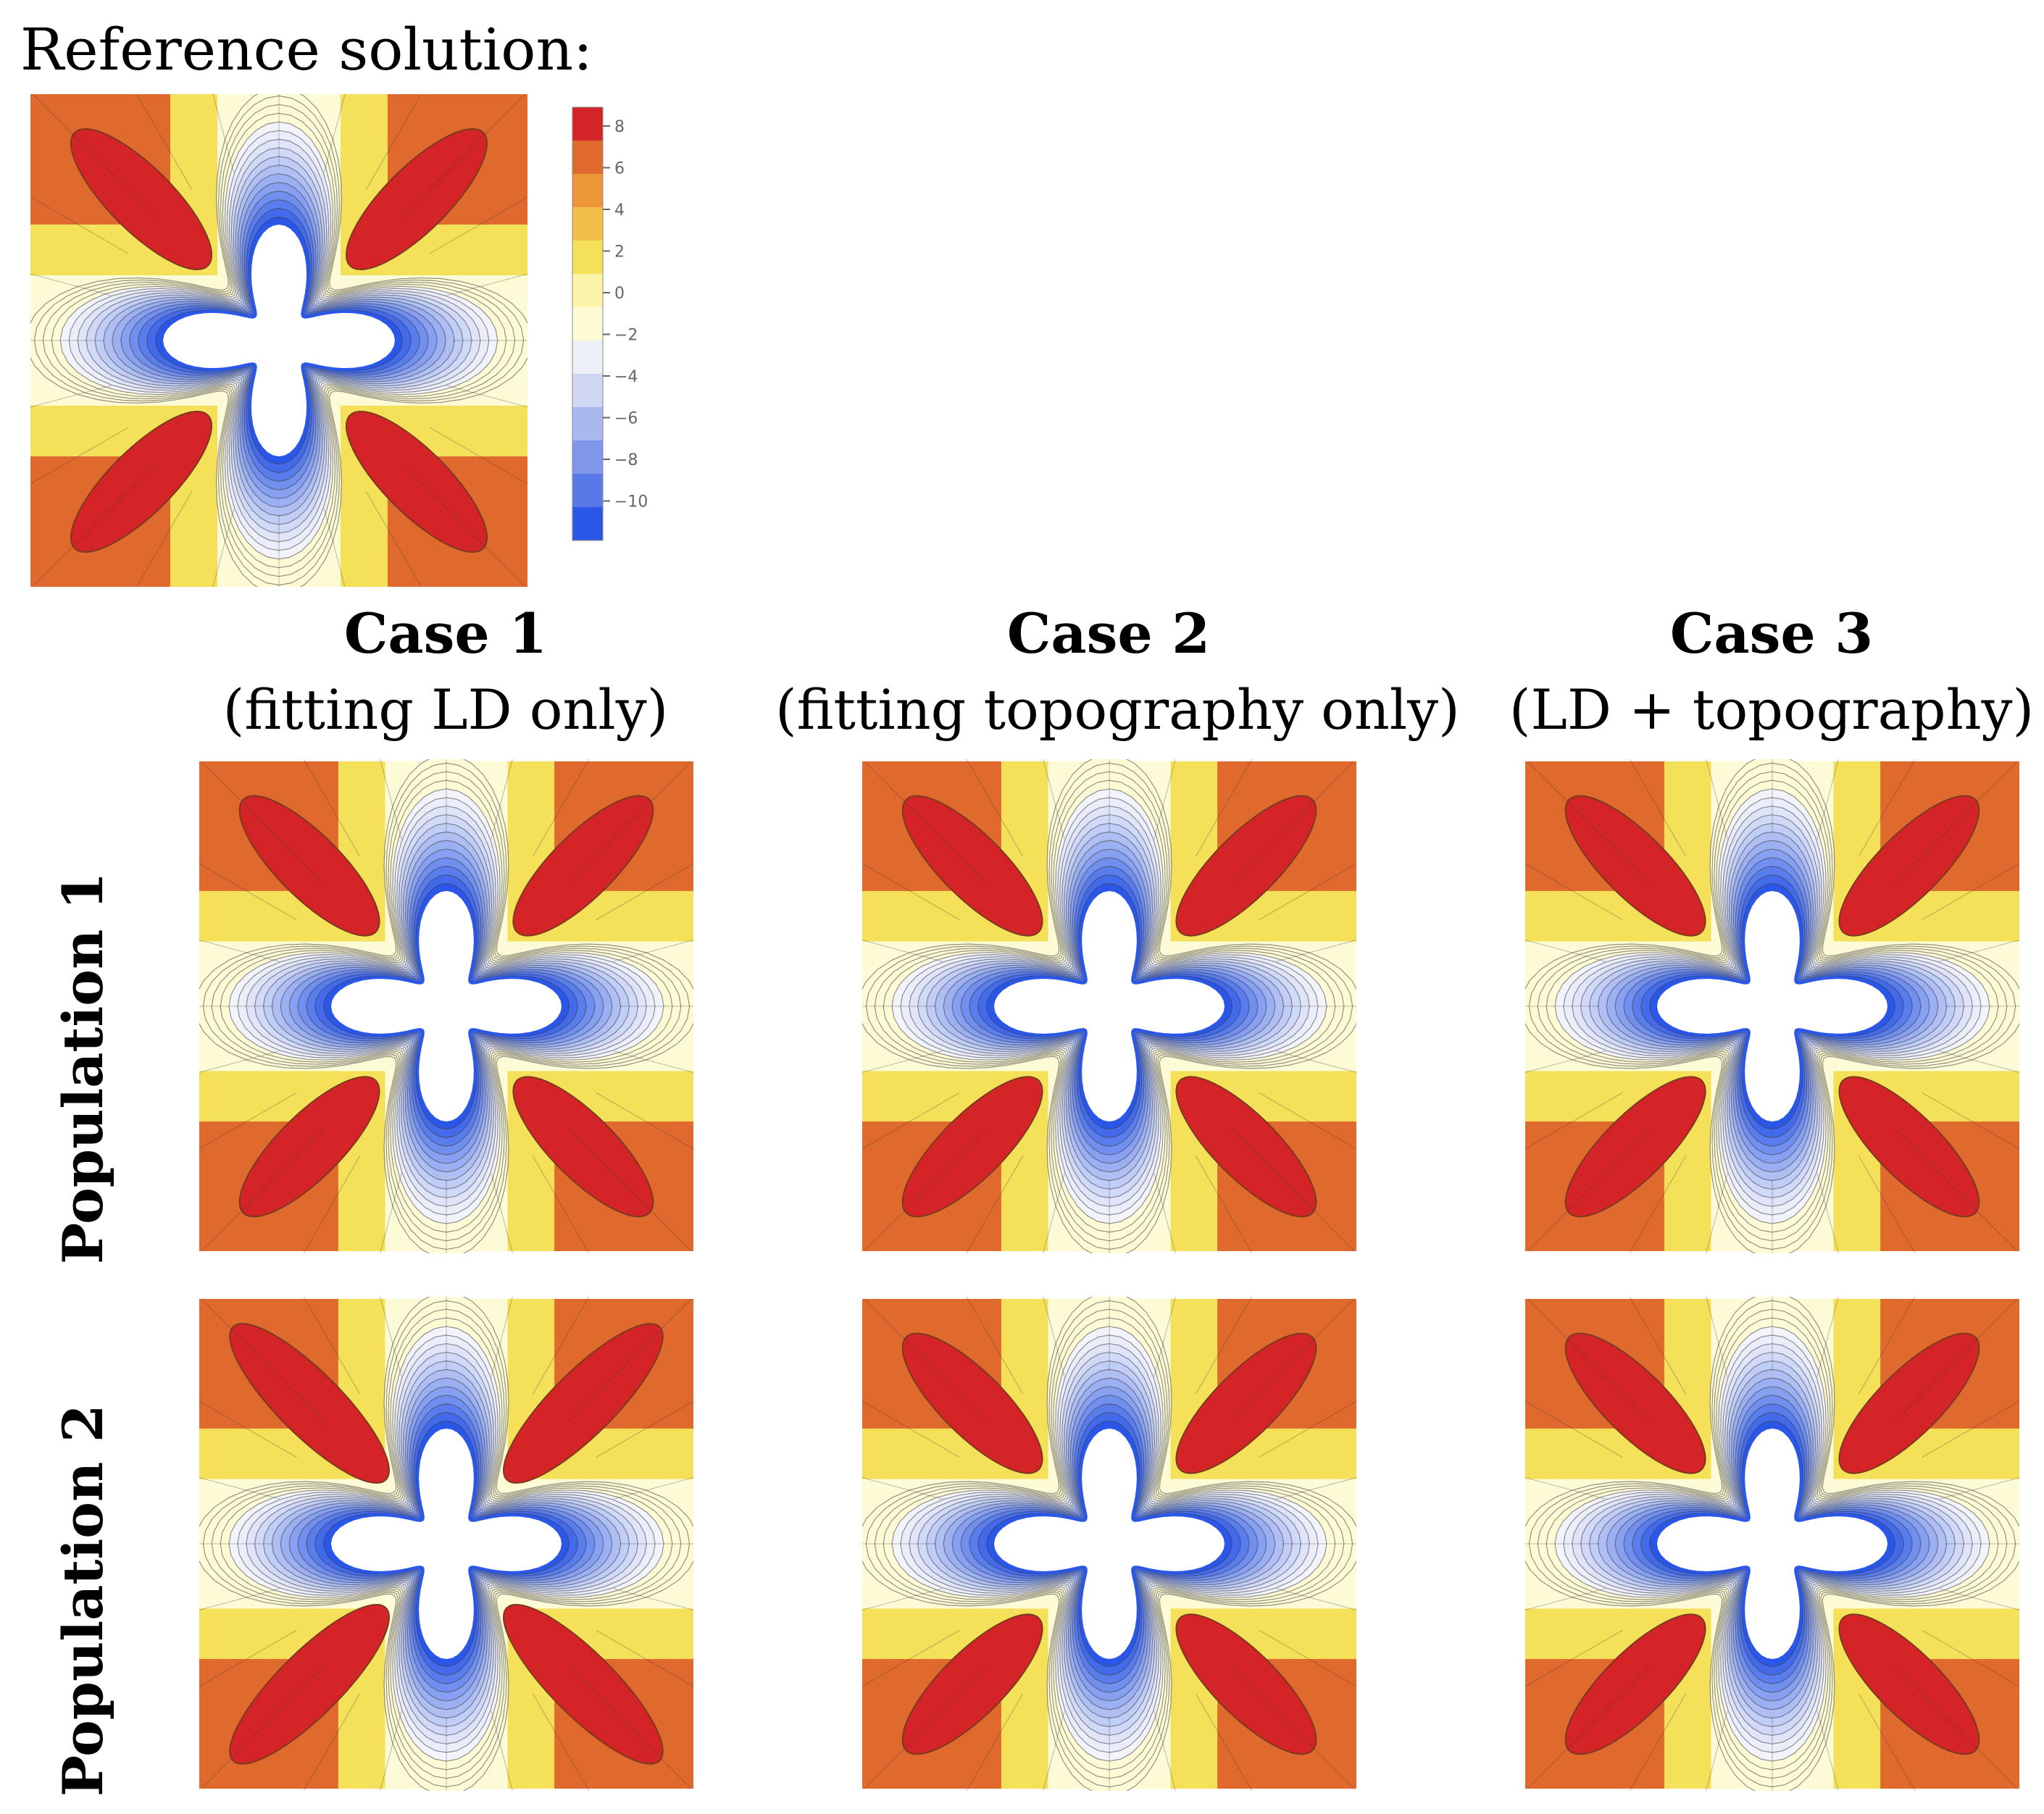  I want to click on colorbar-tick-label: 4, so click(619, 211).